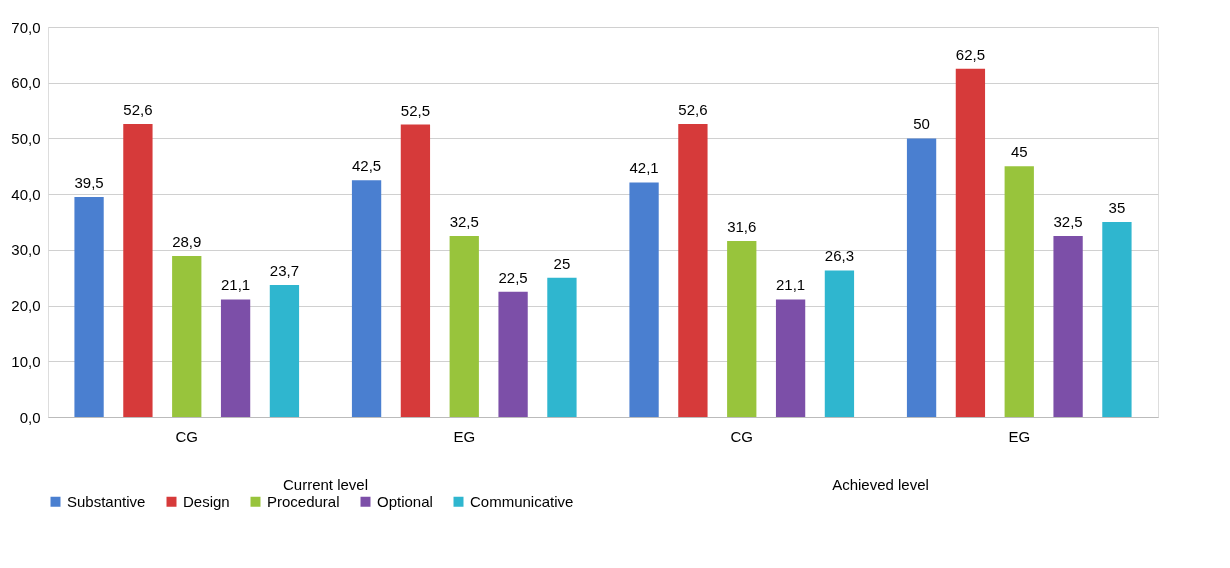 This screenshot has height=568, width=1230. What do you see at coordinates (26, 138) in the screenshot?
I see `y-tick-label: 50,0` at bounding box center [26, 138].